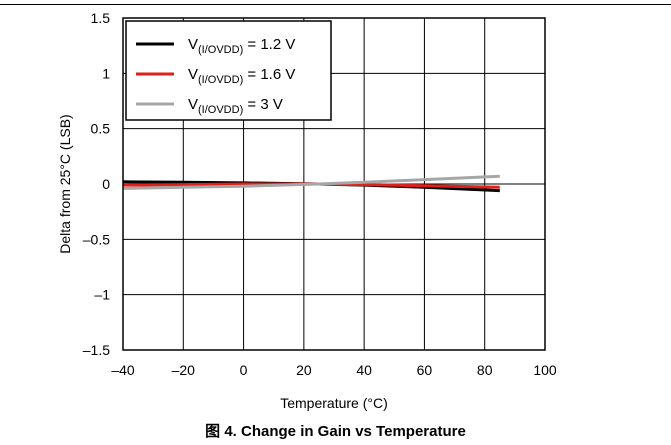 The image size is (671, 445). Describe the element at coordinates (335, 431) in the screenshot. I see `figure-caption: 图 4. Change in Gain vs Temperature` at that location.